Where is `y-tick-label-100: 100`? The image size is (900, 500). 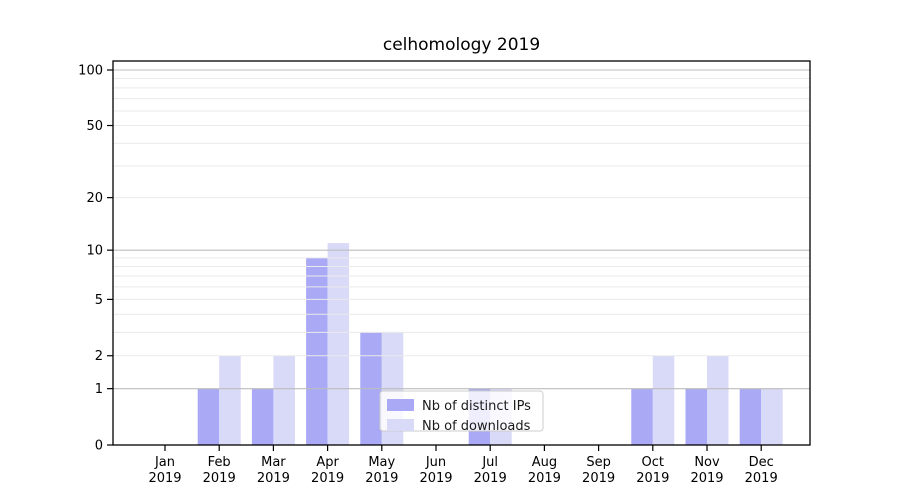 y-tick-label-100: 100 is located at coordinates (90, 71).